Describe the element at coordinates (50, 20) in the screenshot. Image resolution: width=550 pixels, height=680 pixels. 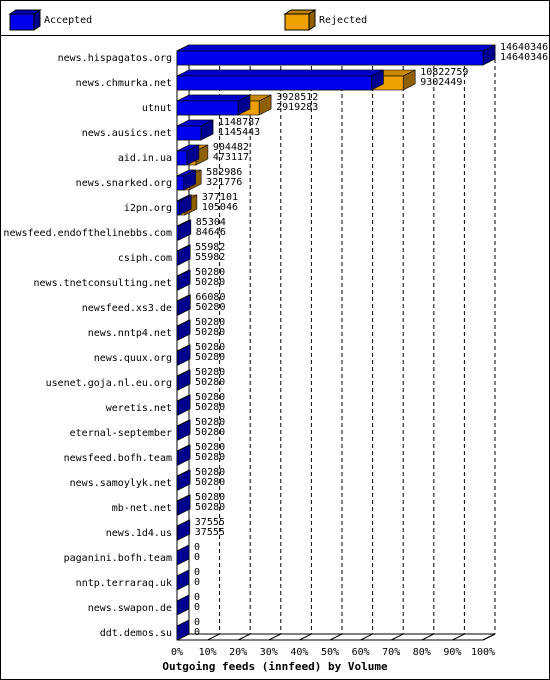
I see `legend-item: Accepted` at that location.